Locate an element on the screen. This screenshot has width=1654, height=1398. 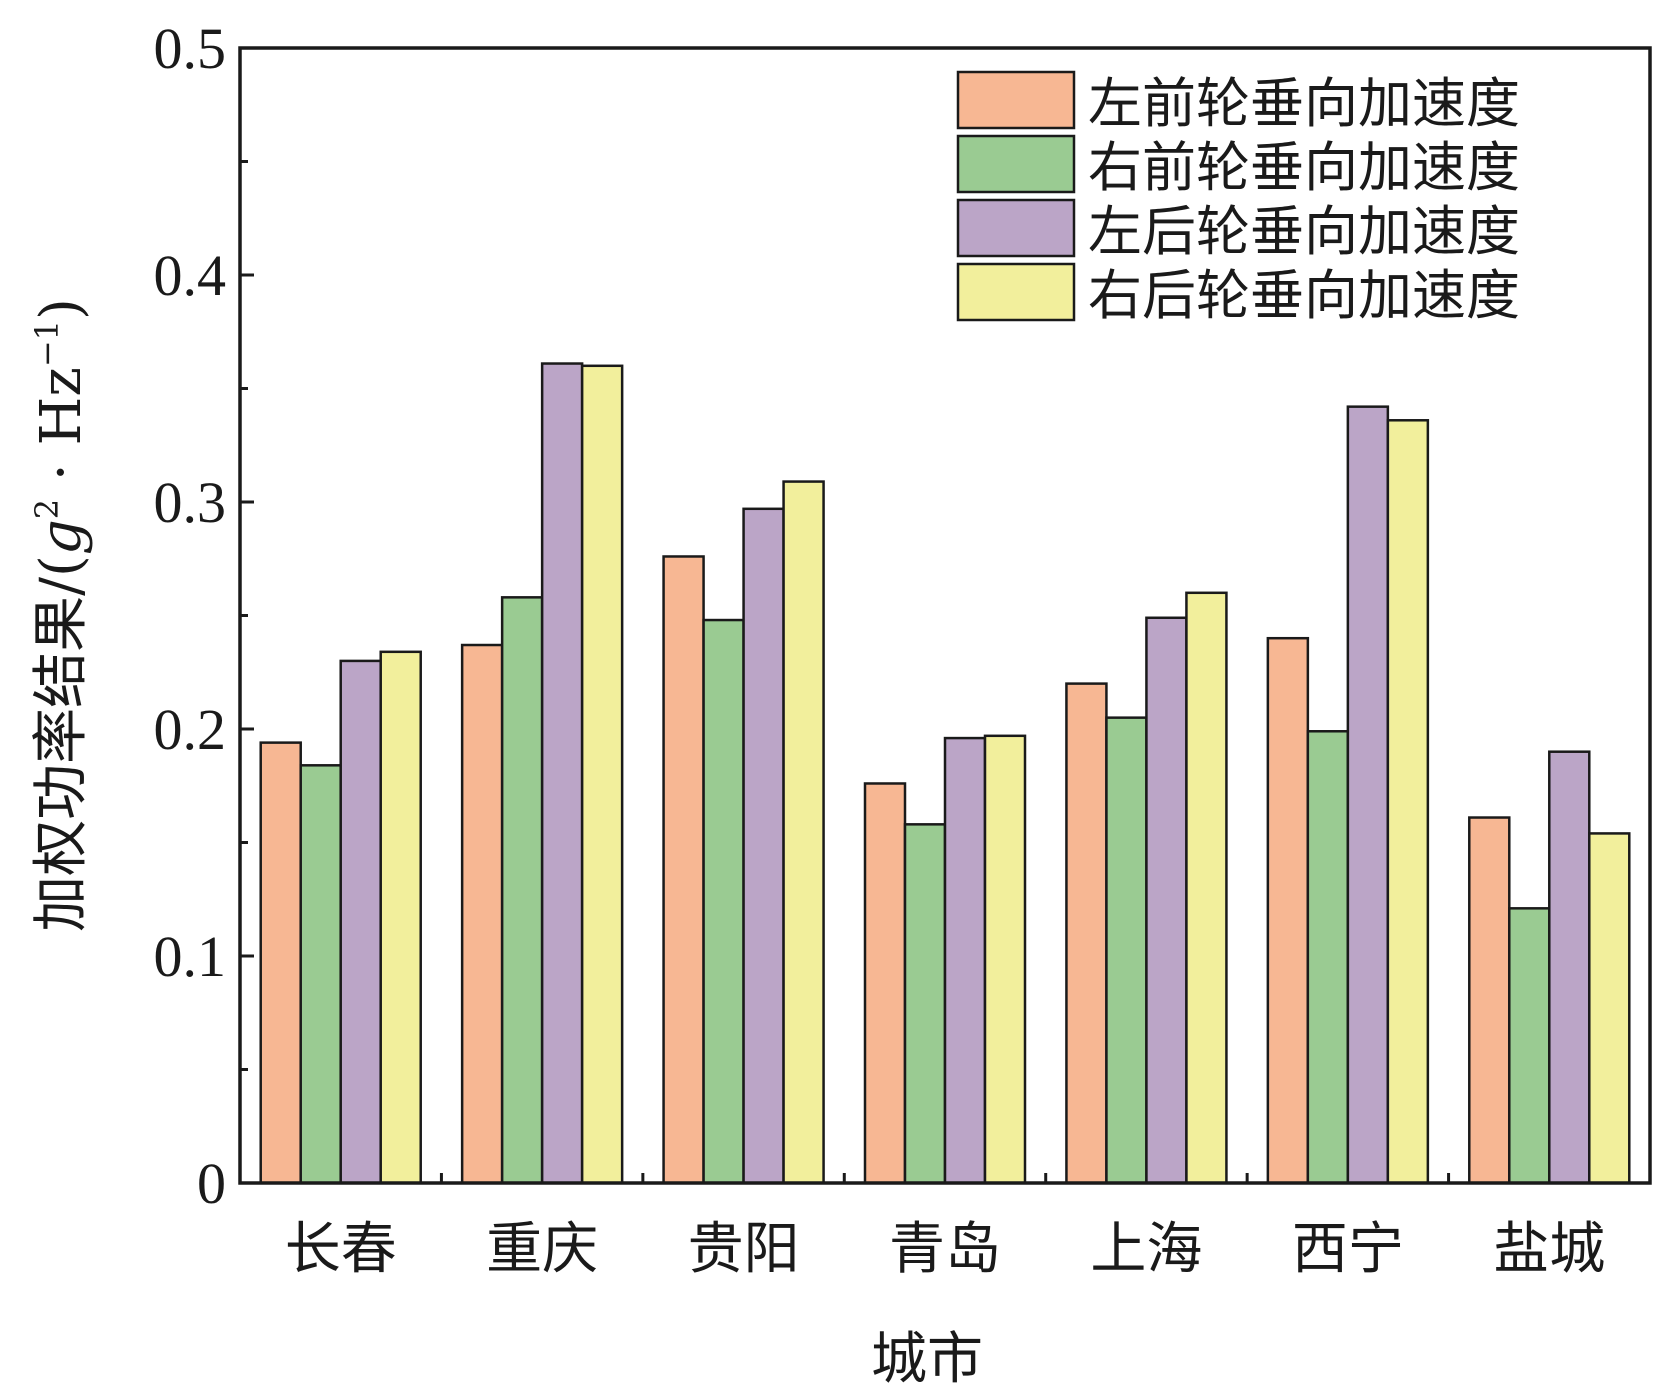
x-tick-label: 上海 is located at coordinates (1146, 1249).